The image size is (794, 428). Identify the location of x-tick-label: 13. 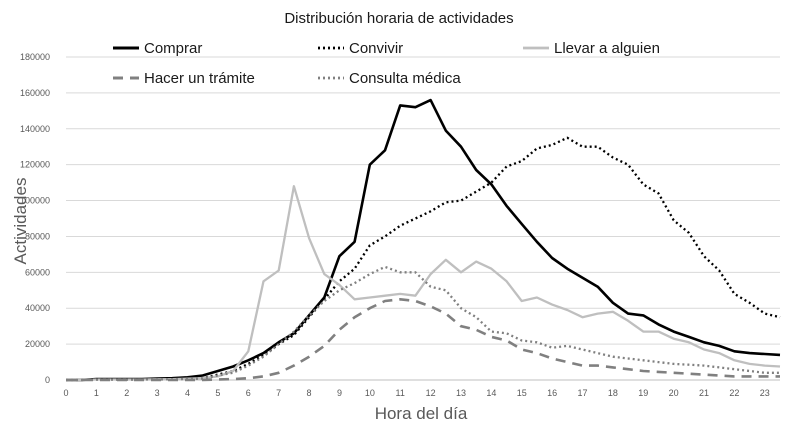
(461, 393).